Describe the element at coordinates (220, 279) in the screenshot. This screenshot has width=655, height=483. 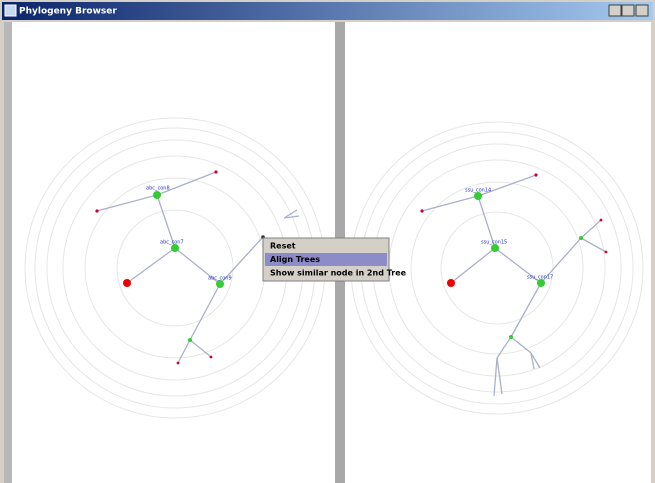
I see `node-label: abc_con9` at that location.